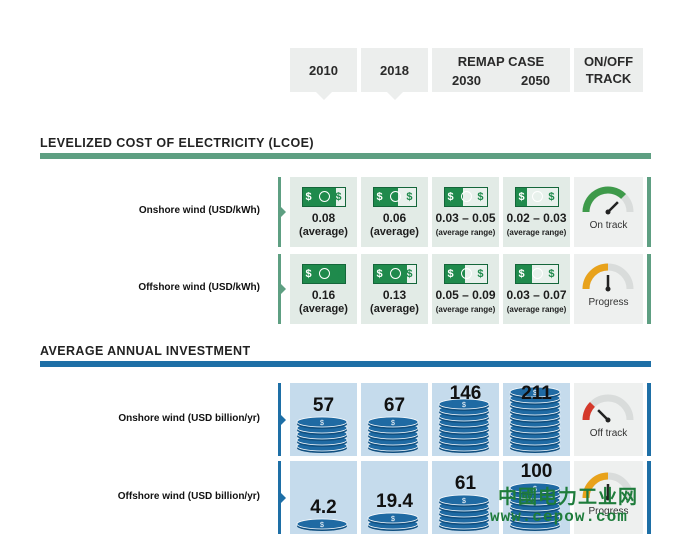 The image size is (675, 547). What do you see at coordinates (608, 225) in the screenshot?
I see `track-status-label: On track` at bounding box center [608, 225].